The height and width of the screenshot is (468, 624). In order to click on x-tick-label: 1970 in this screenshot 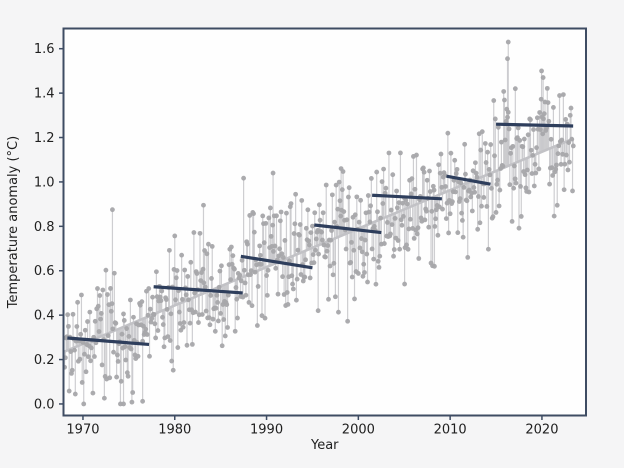, I will do `click(82, 430)`.